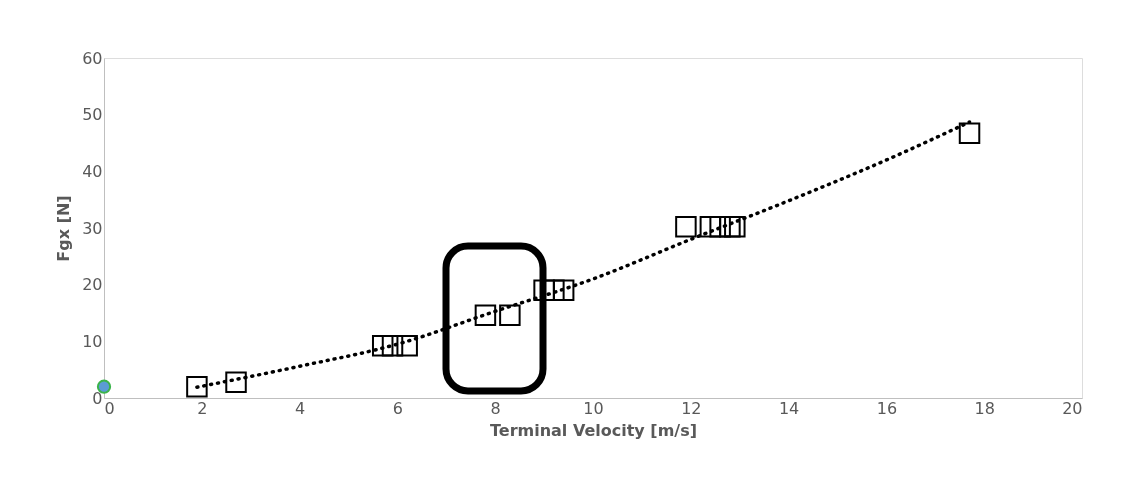 Image resolution: width=1139 pixels, height=482 pixels. What do you see at coordinates (92, 228) in the screenshot?
I see `y-tick-label: 30` at bounding box center [92, 228].